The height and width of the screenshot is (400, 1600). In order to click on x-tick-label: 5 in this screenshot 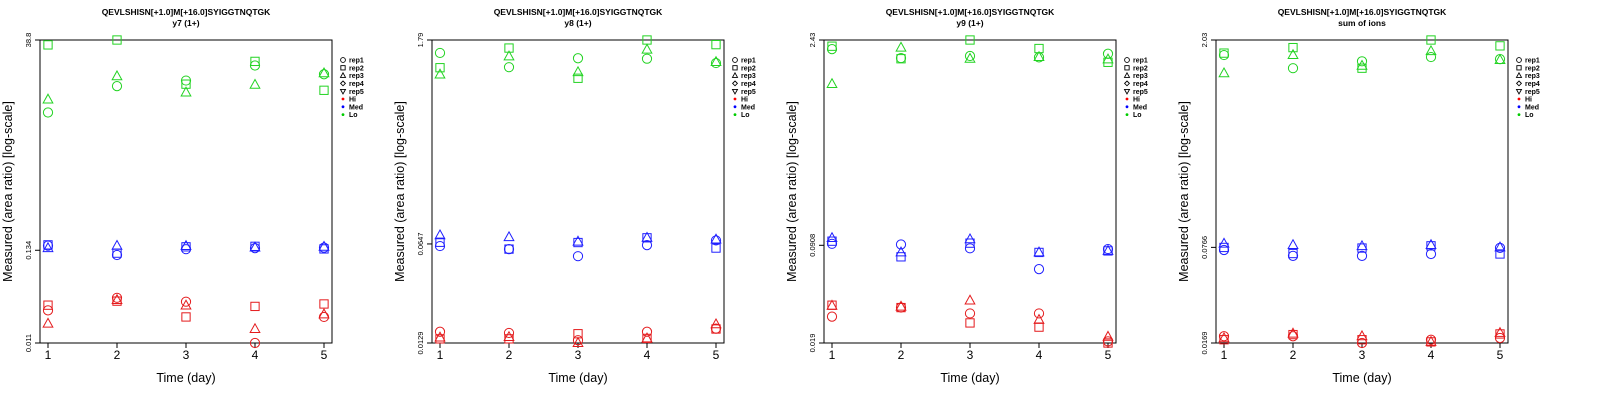, I will do `click(1500, 355)`.